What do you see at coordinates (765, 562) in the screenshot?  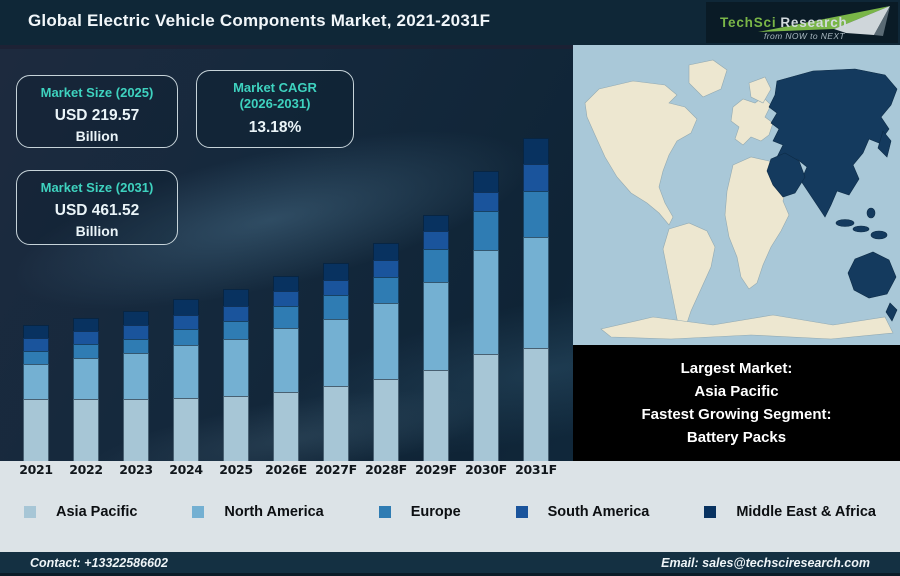 I see `footer-email: Email: sales@techsciresearch.com` at bounding box center [765, 562].